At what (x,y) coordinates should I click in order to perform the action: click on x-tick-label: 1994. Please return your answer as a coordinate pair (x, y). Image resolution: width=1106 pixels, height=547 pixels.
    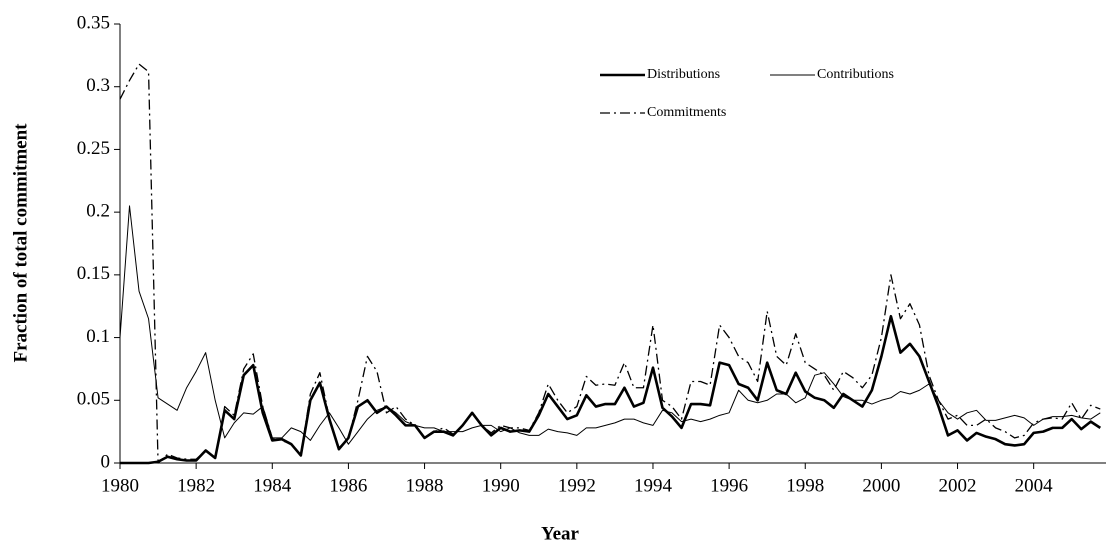
    Looking at the image, I should click on (653, 485).